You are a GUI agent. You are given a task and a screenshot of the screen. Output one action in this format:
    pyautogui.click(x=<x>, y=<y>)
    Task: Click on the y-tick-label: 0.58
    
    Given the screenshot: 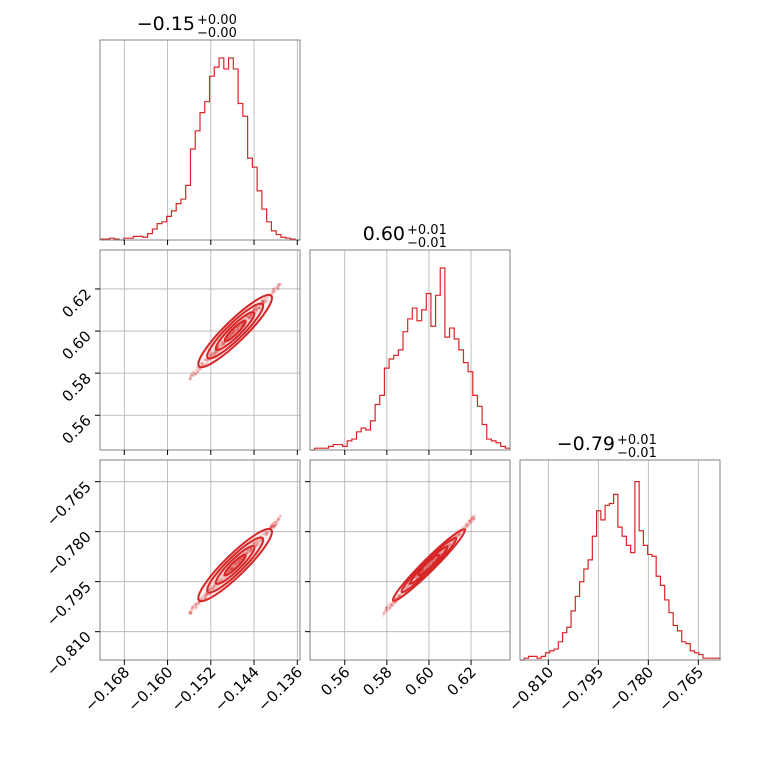 What is the action you would take?
    pyautogui.click(x=76, y=387)
    